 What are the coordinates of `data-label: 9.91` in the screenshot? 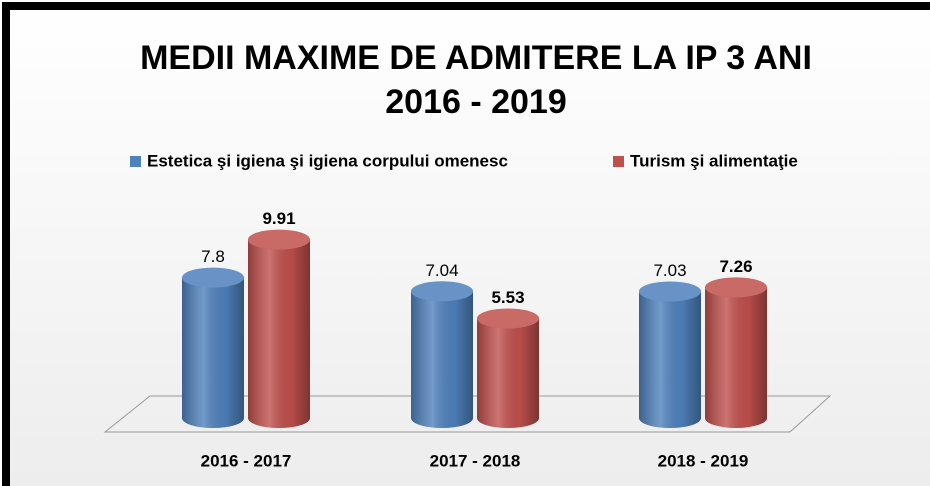 It's located at (278, 218).